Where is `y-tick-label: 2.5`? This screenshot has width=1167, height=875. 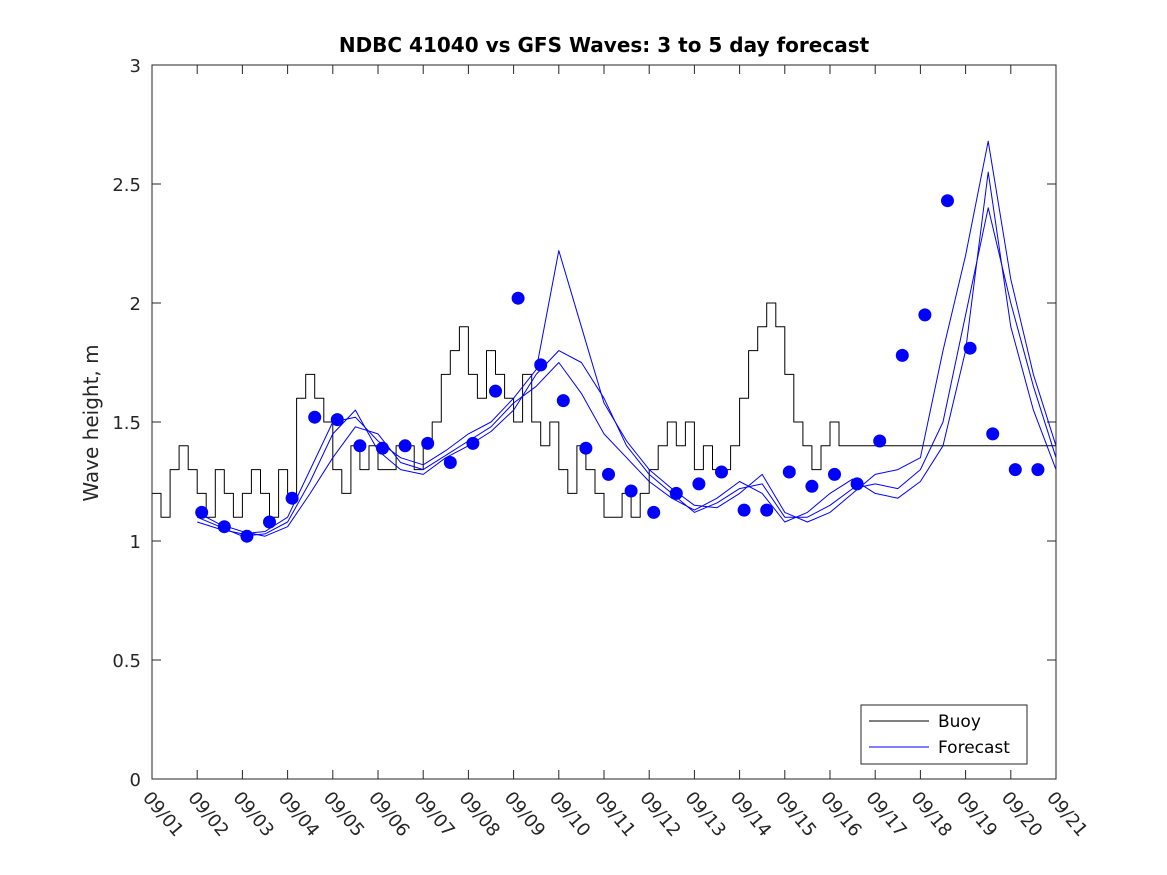 y-tick-label: 2.5 is located at coordinates (126, 185).